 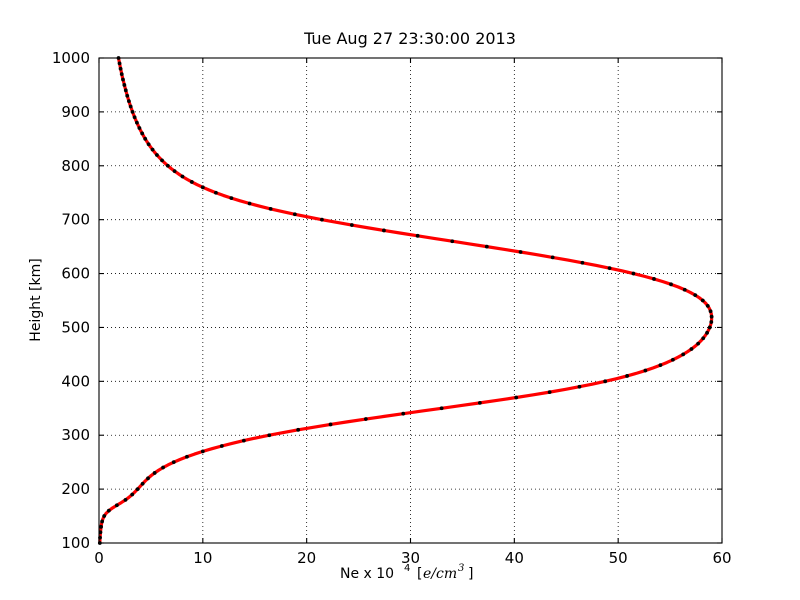 What do you see at coordinates (721, 558) in the screenshot?
I see `x-tick-label: 60` at bounding box center [721, 558].